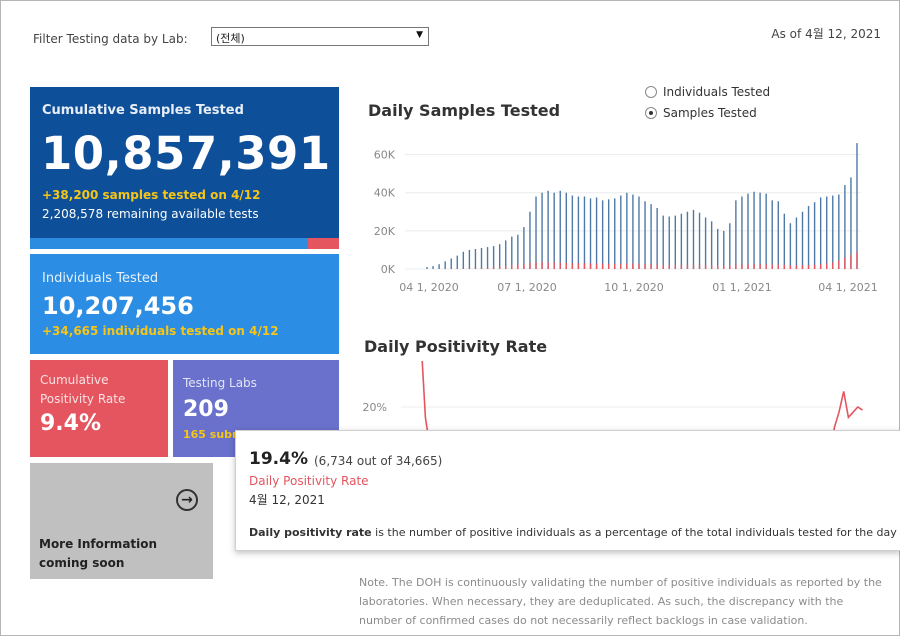 This screenshot has height=636, width=900. I want to click on individuals-title: Individuals Tested, so click(100, 278).